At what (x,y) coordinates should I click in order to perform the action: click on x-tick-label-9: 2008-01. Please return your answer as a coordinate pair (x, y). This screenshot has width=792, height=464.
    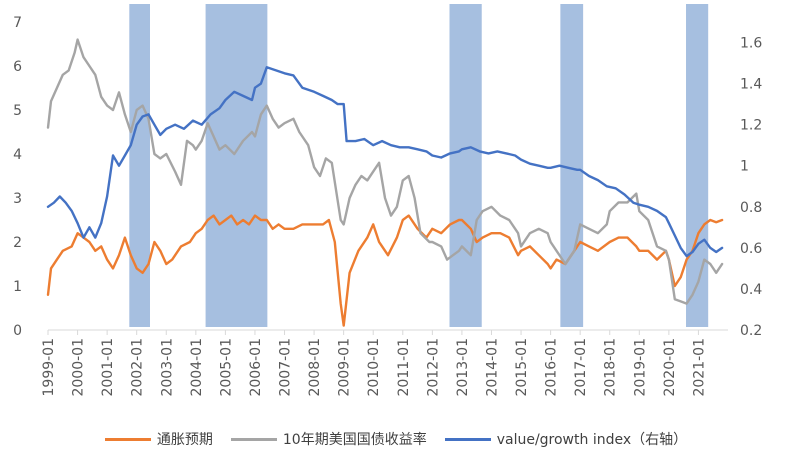
    Looking at the image, I should click on (315, 367).